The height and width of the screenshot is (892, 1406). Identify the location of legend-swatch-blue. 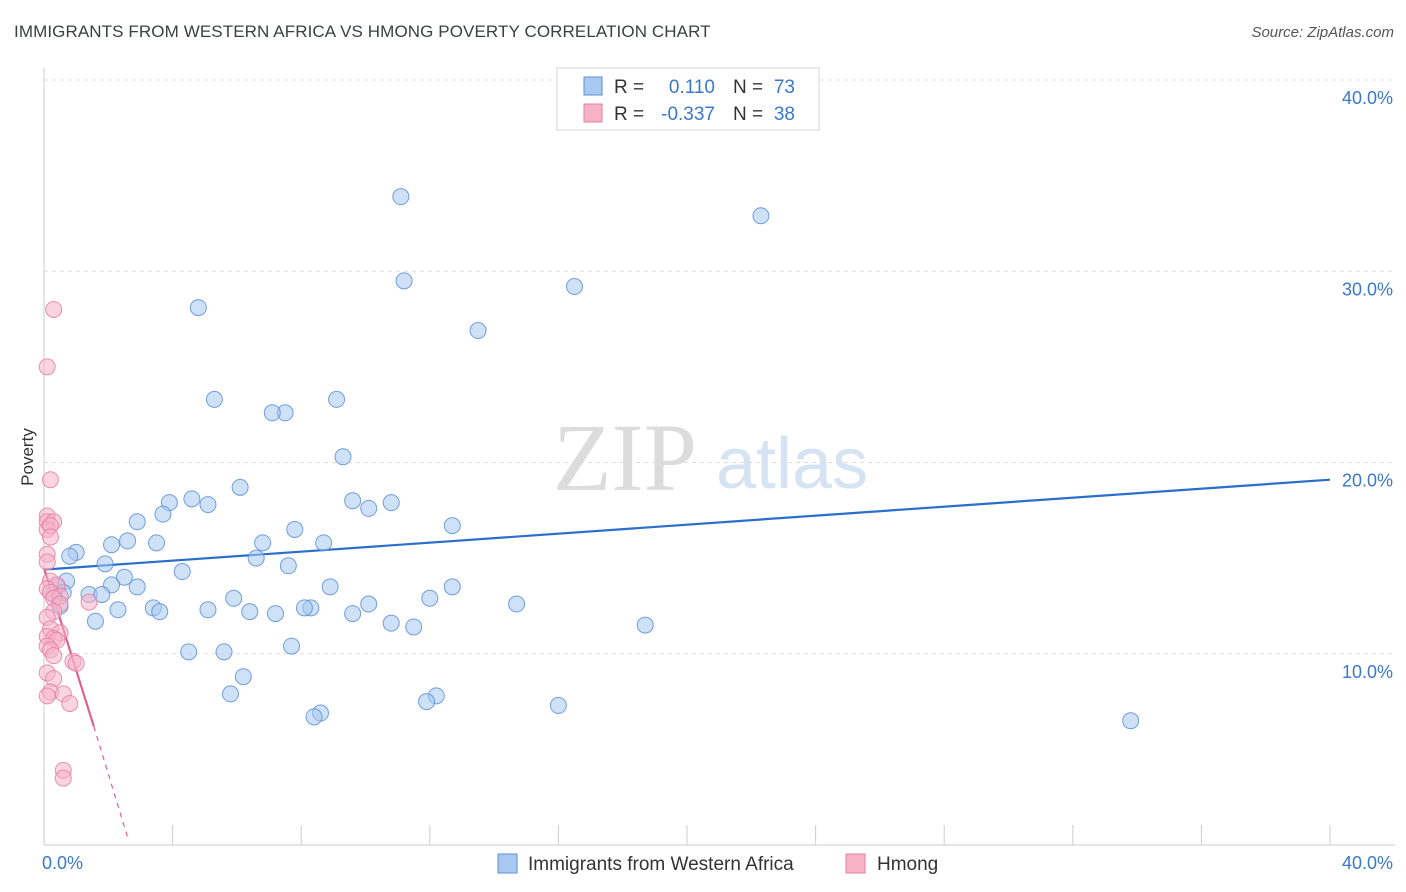
(593, 86).